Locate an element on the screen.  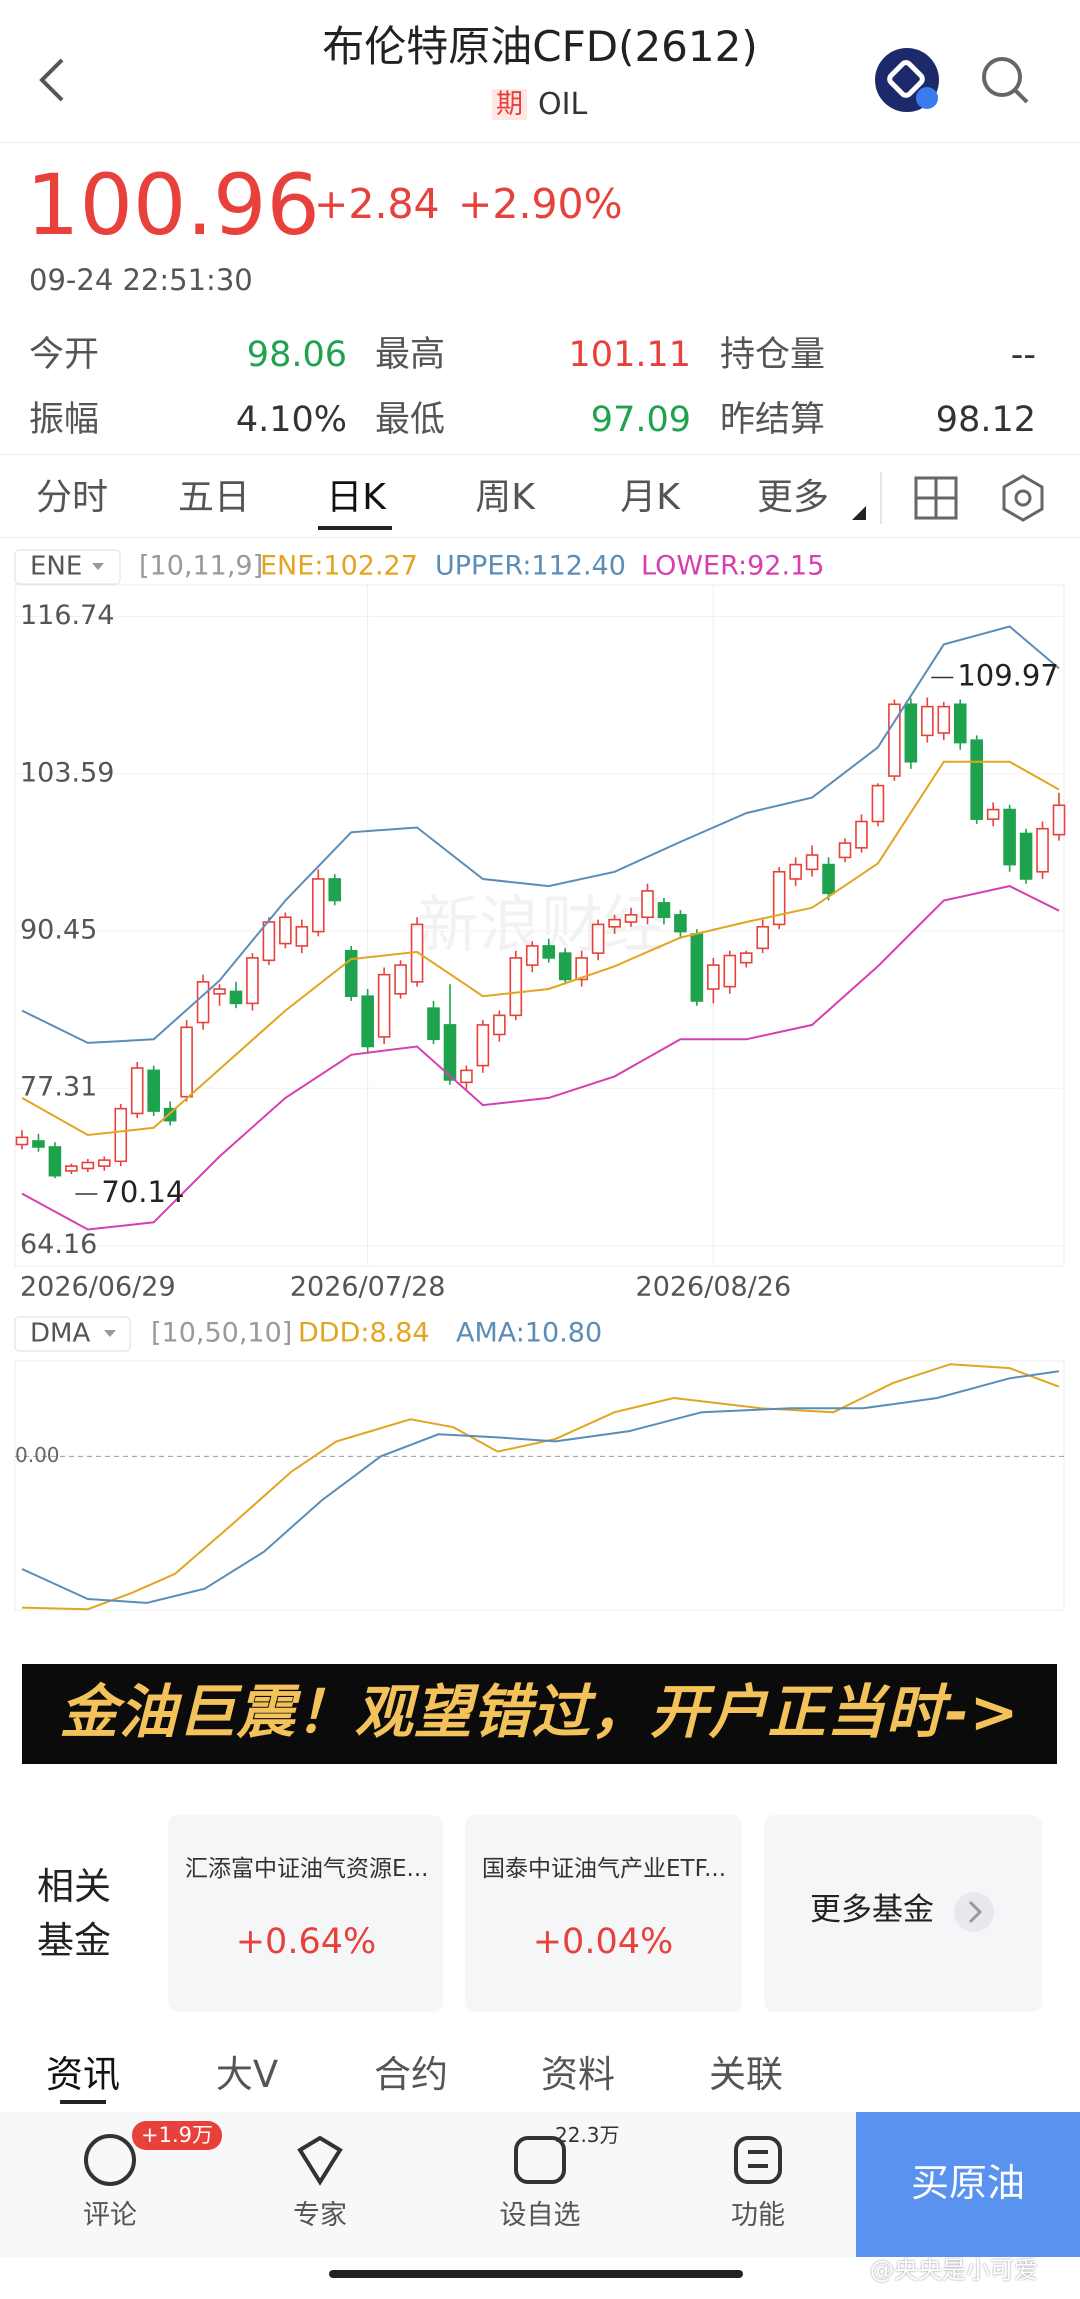
period-tab: 五日 is located at coordinates (213, 497).